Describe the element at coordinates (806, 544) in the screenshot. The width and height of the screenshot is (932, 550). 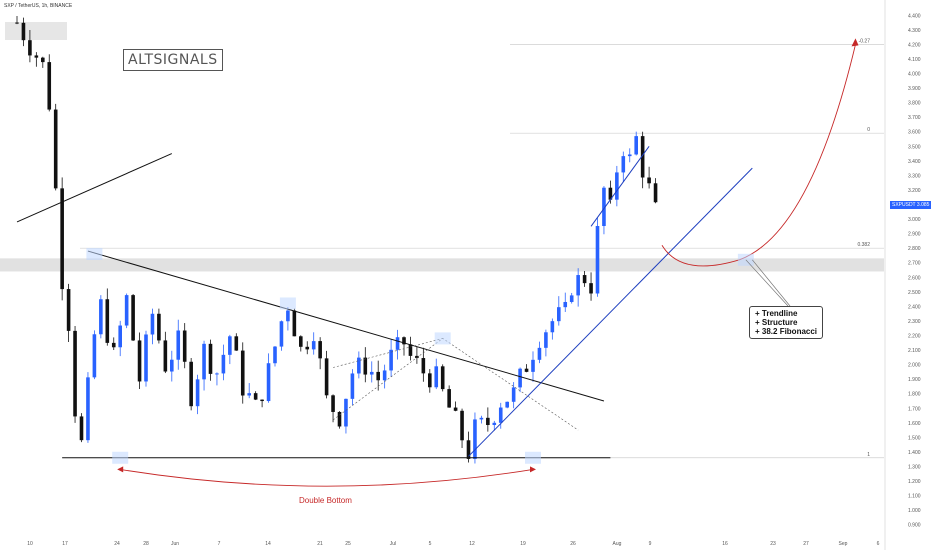
I see `time-tick-label: 27` at that location.